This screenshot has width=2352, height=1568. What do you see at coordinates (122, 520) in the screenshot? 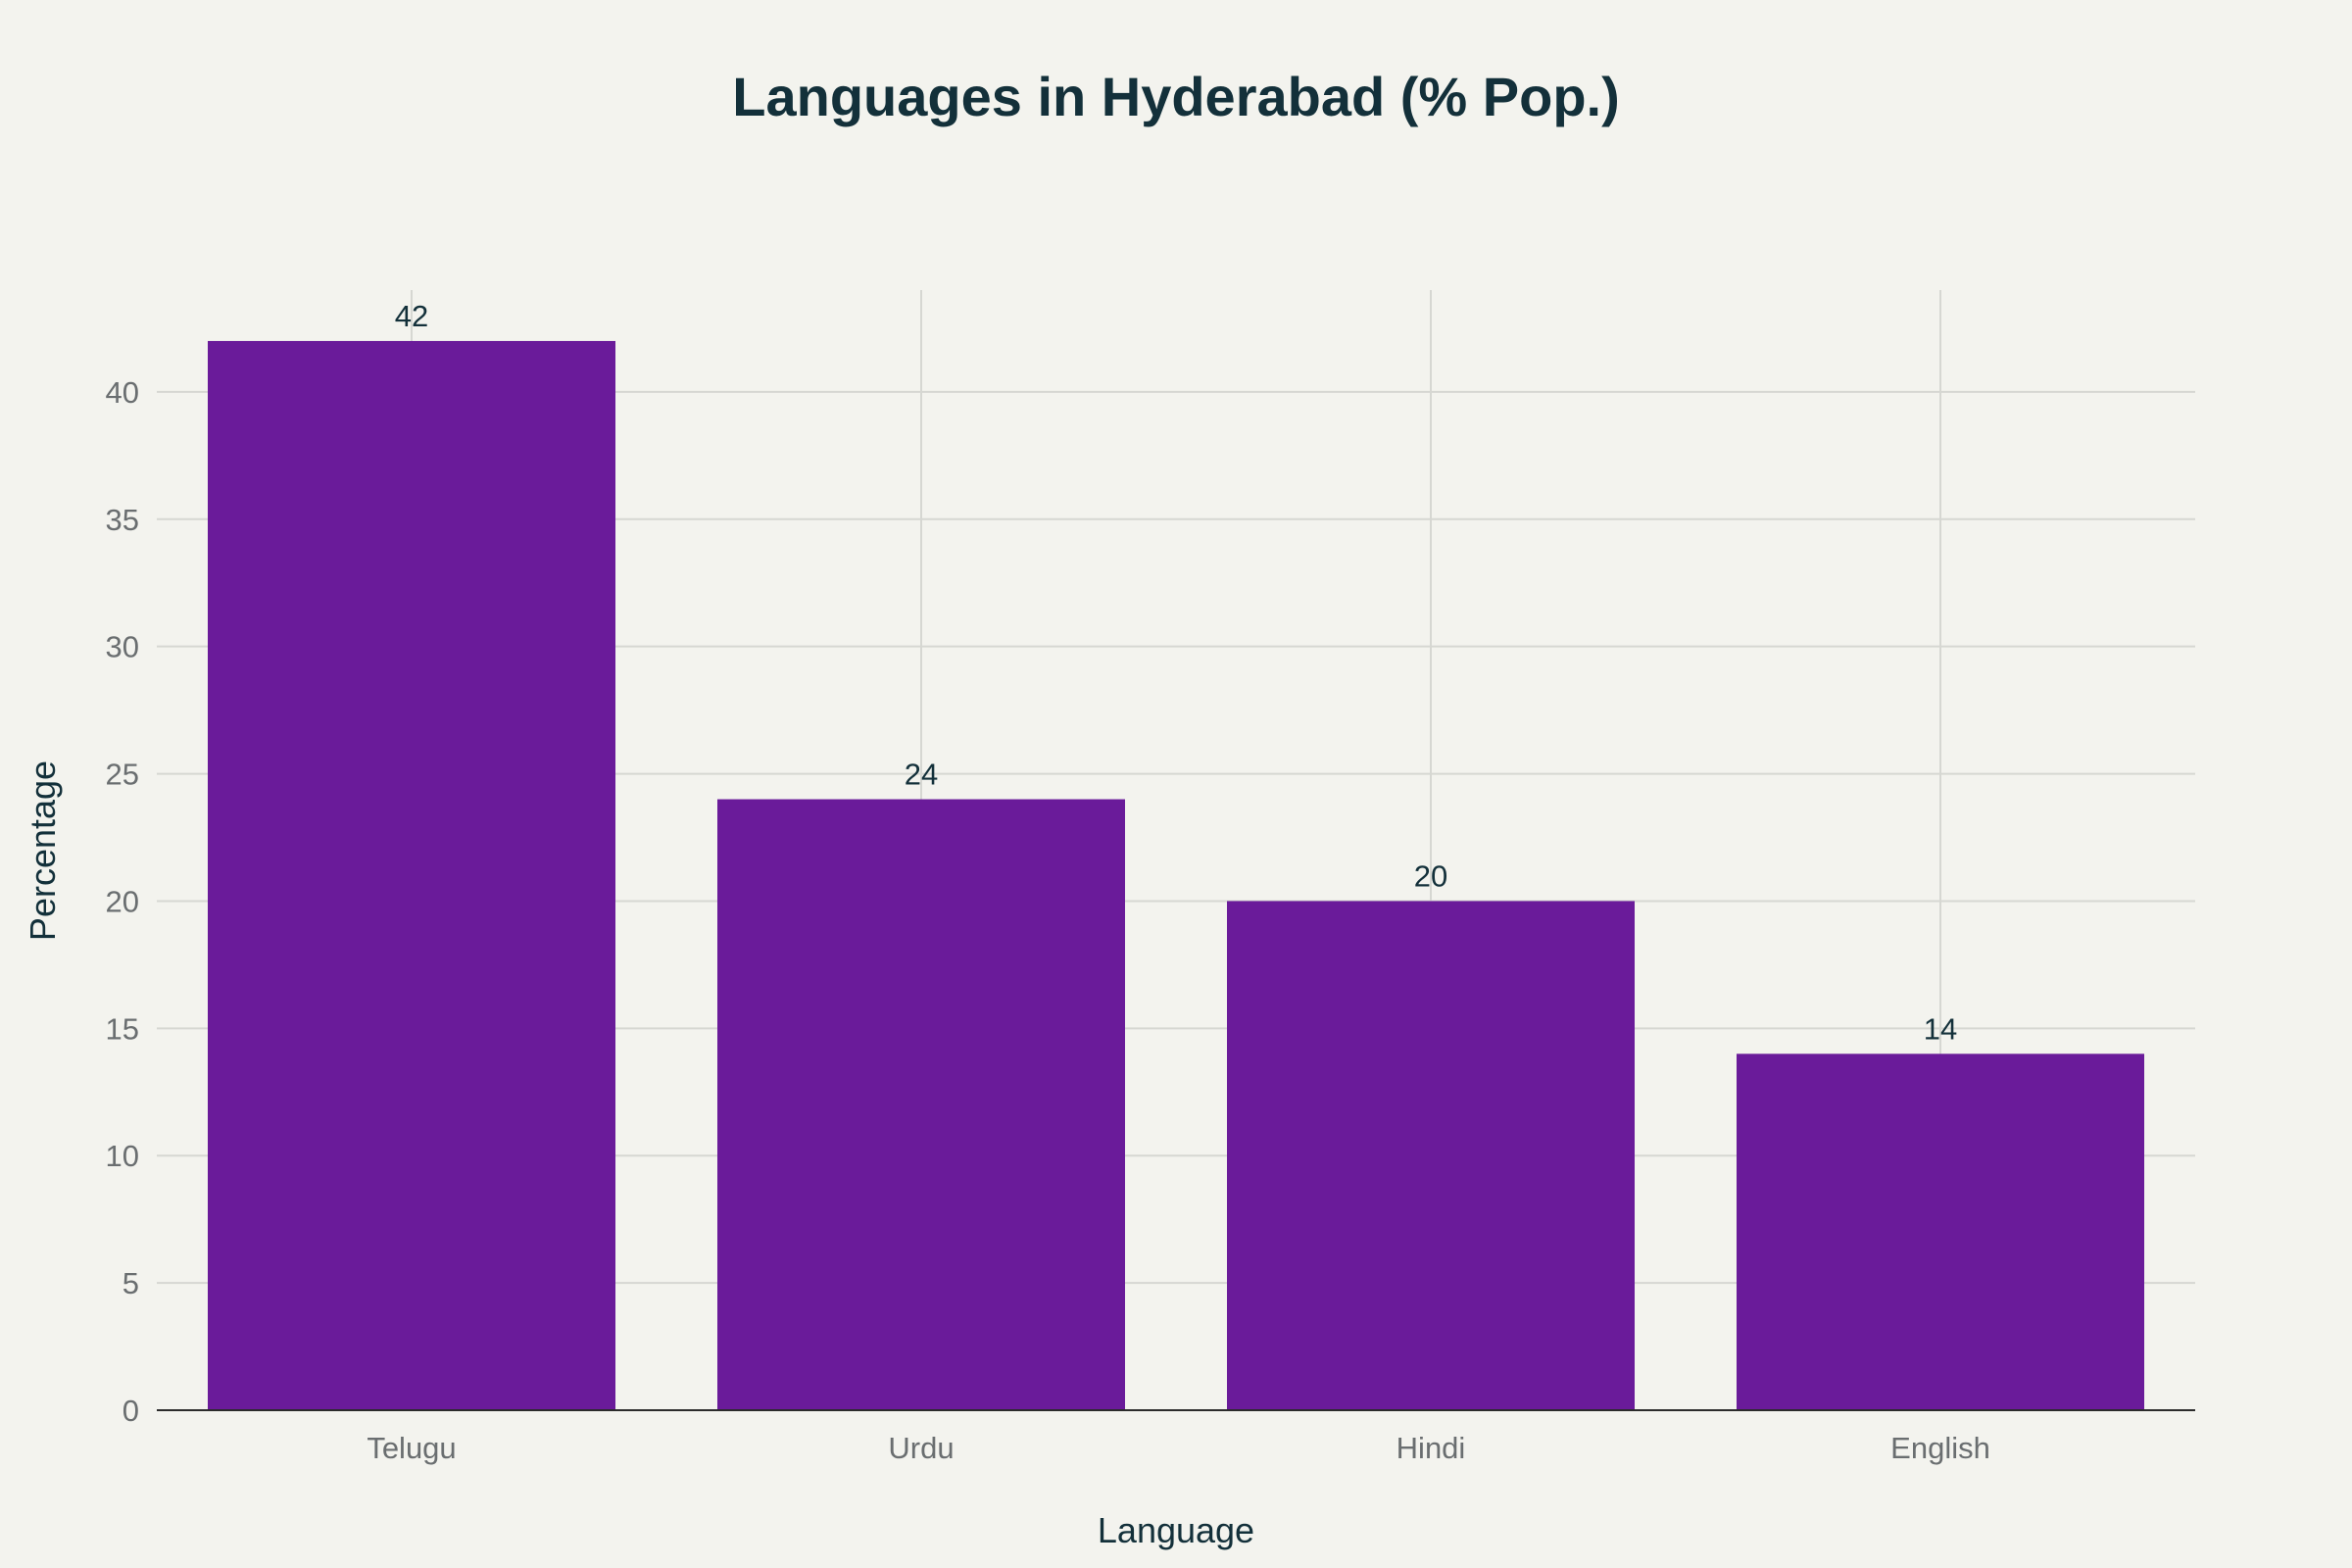
I see `y-tick-label: 35` at bounding box center [122, 520].